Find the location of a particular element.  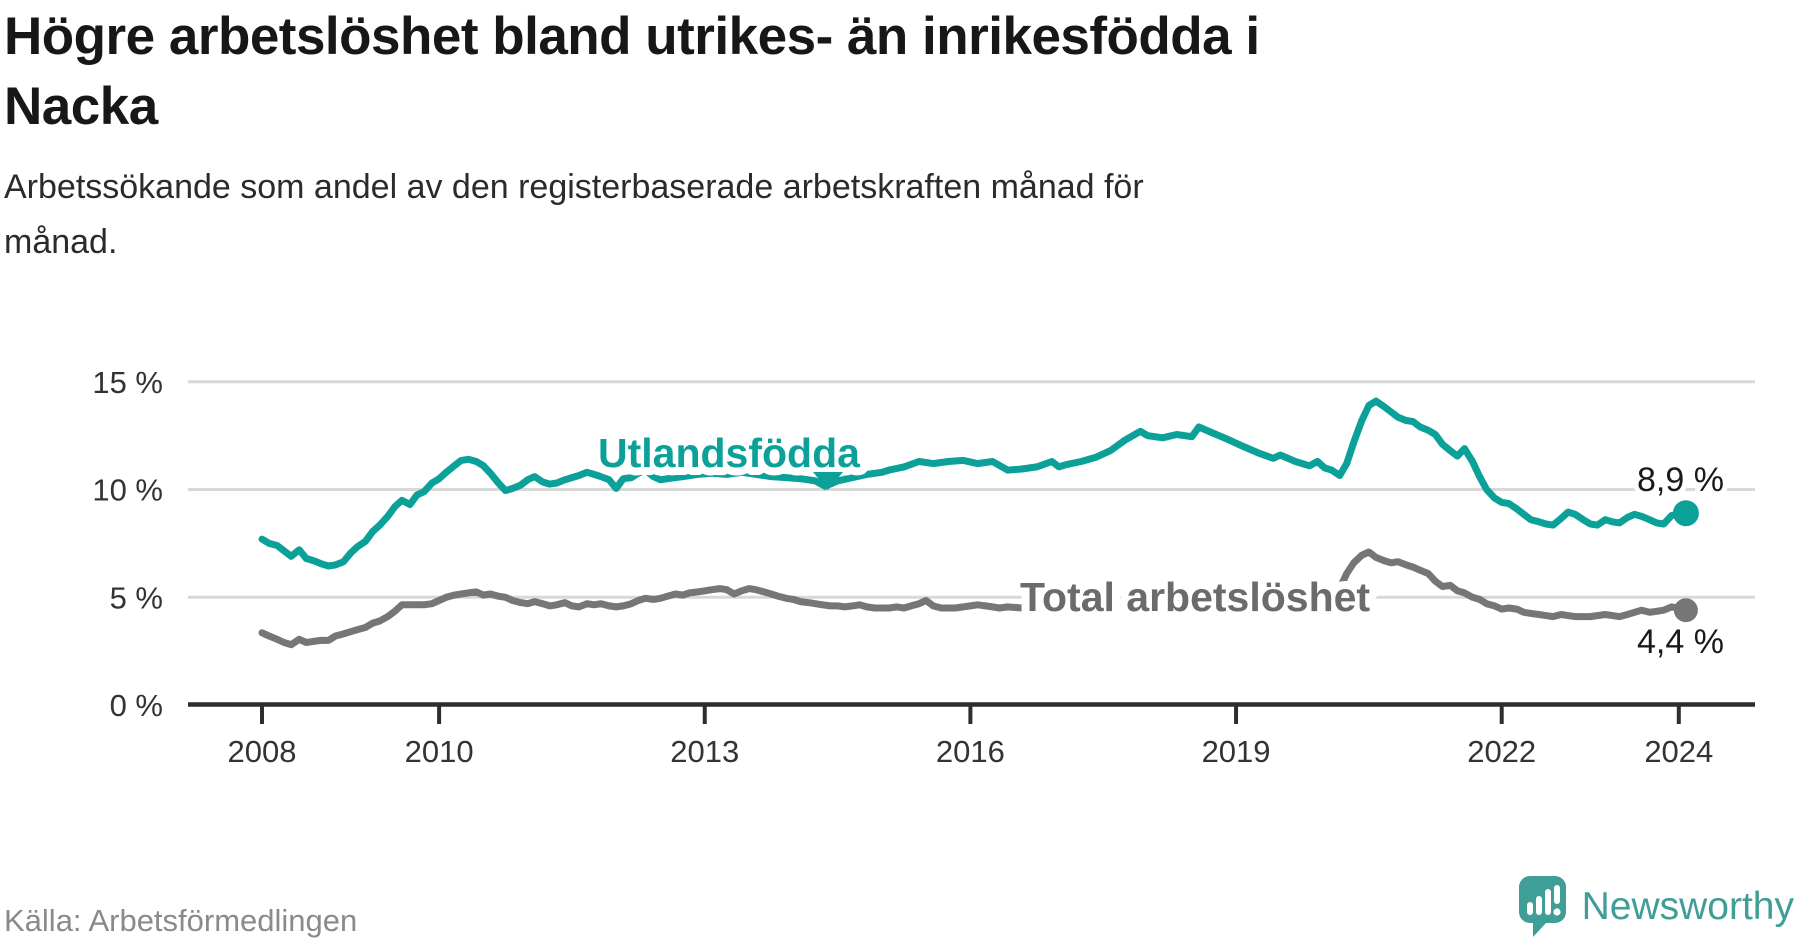

x-tick-label: 2008 is located at coordinates (262, 751).